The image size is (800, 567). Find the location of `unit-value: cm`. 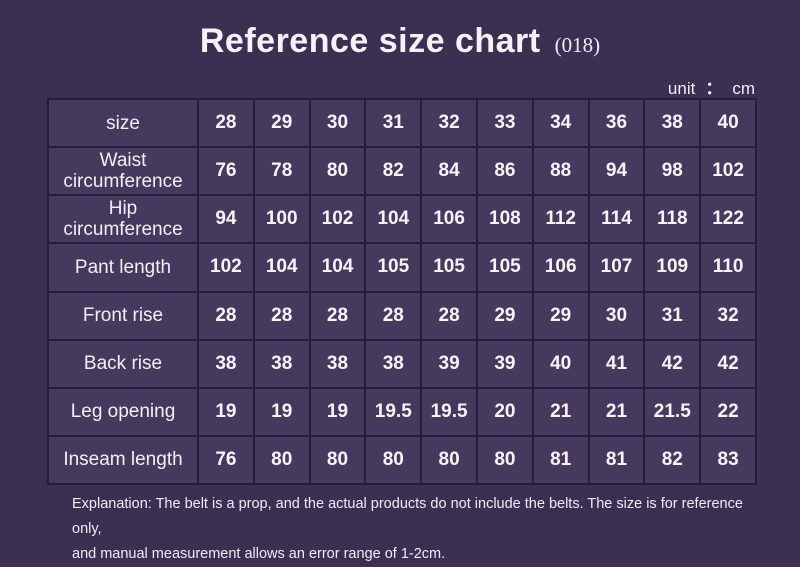

unit-value: cm is located at coordinates (743, 88).